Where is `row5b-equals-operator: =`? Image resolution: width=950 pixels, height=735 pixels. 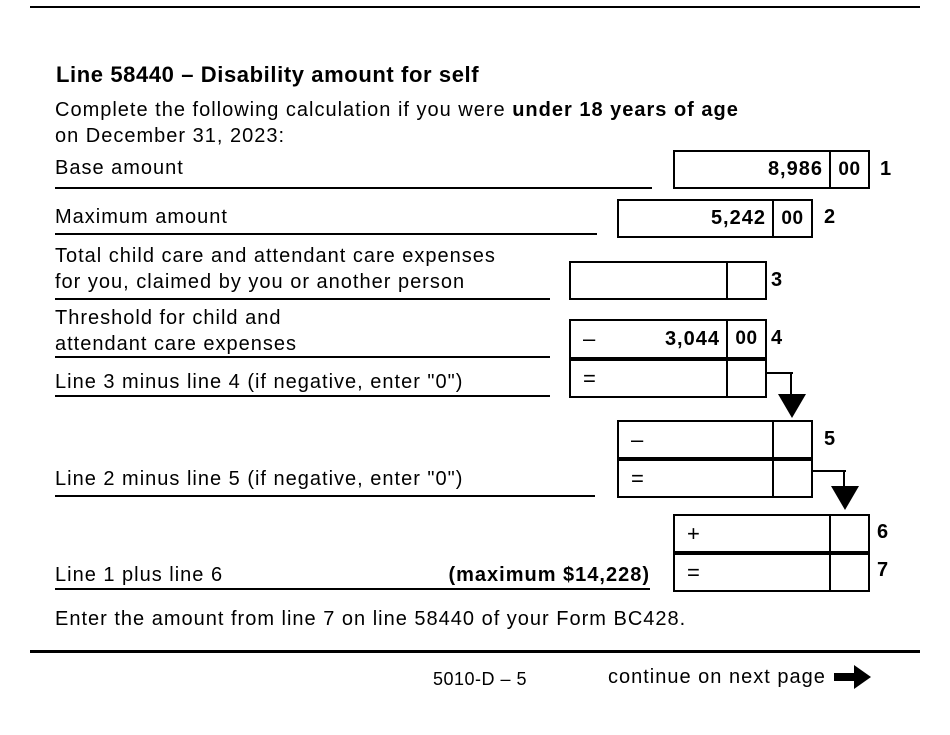
row5b-equals-operator: = is located at coordinates (637, 478).